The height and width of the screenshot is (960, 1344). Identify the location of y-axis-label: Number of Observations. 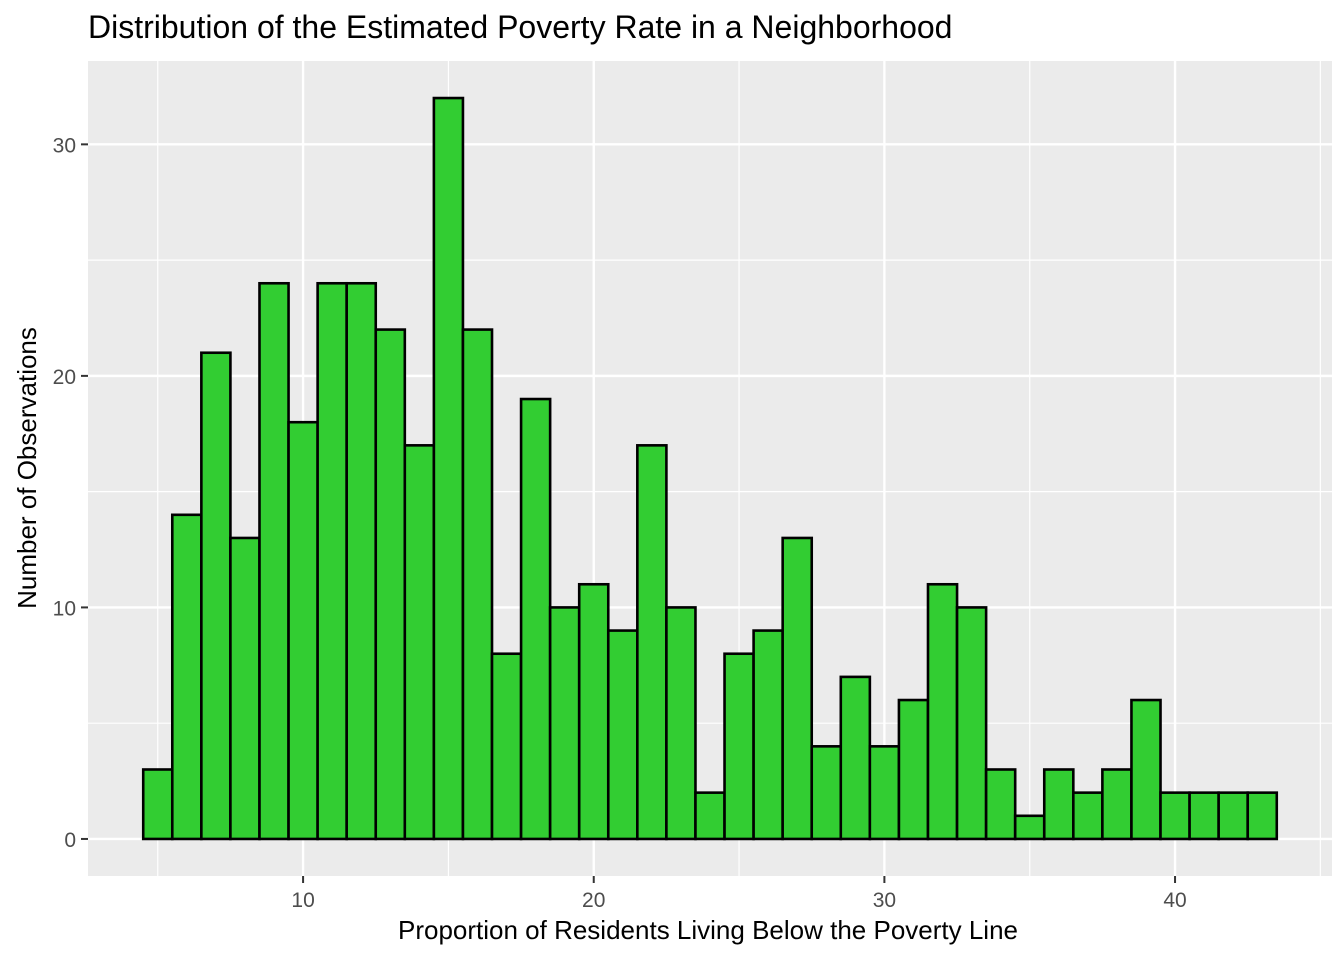
(27, 468).